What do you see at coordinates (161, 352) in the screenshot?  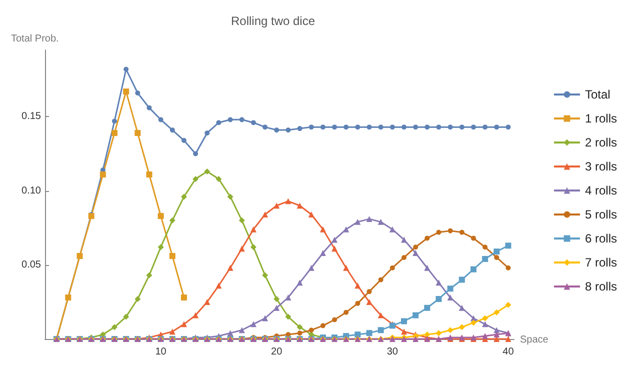 I see `x-tick-label: 10` at bounding box center [161, 352].